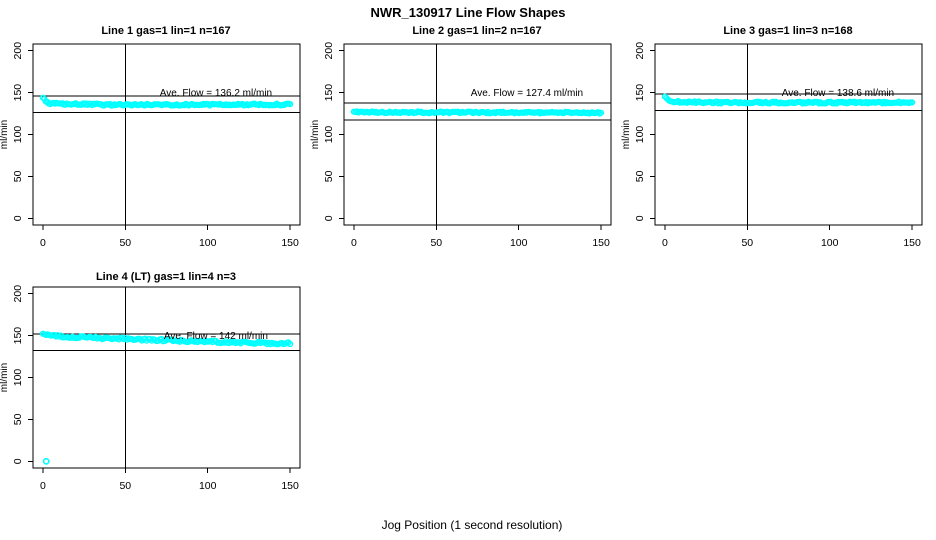 The height and width of the screenshot is (540, 936). Describe the element at coordinates (527, 93) in the screenshot. I see `panel-line-2-ave-flow-annotation: Ave. Flow = 127.4 ml/min` at that location.